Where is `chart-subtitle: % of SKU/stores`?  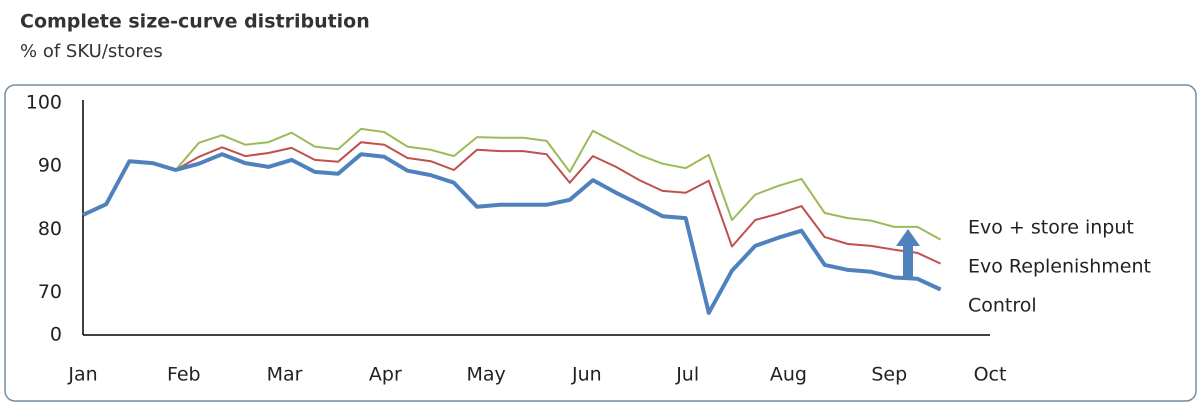
chart-subtitle: % of SKU/stores is located at coordinates (91, 51).